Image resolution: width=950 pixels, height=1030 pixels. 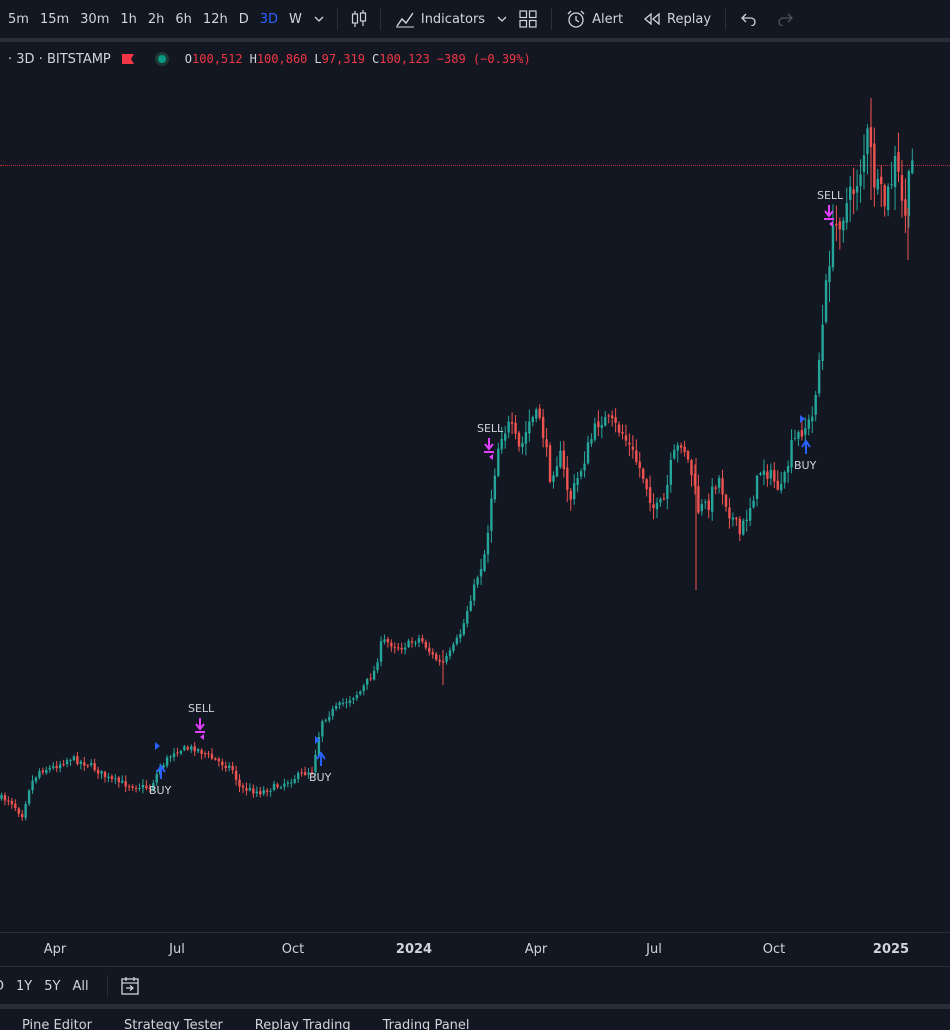 I want to click on timeframe-15m: 15m, so click(x=54, y=19).